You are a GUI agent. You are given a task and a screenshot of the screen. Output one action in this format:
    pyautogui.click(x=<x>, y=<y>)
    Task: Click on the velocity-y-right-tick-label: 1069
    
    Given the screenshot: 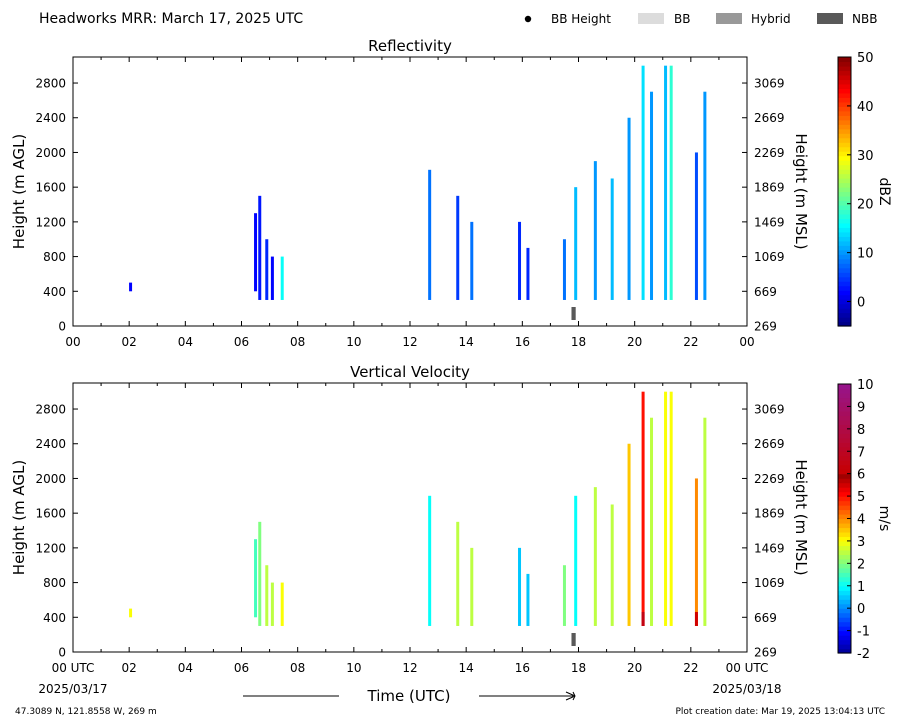 What is the action you would take?
    pyautogui.click(x=769, y=583)
    